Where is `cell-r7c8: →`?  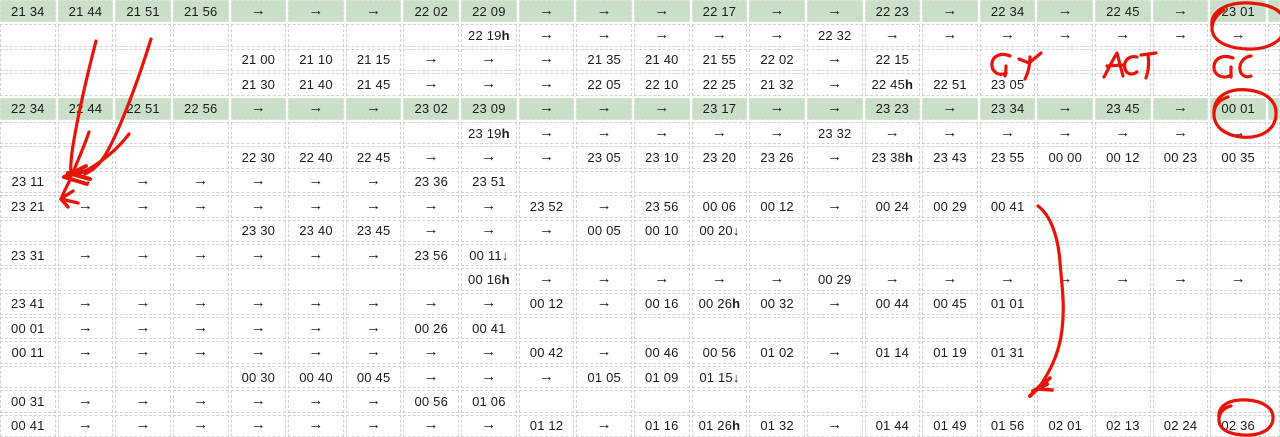 cell-r7c8: → is located at coordinates (431, 157).